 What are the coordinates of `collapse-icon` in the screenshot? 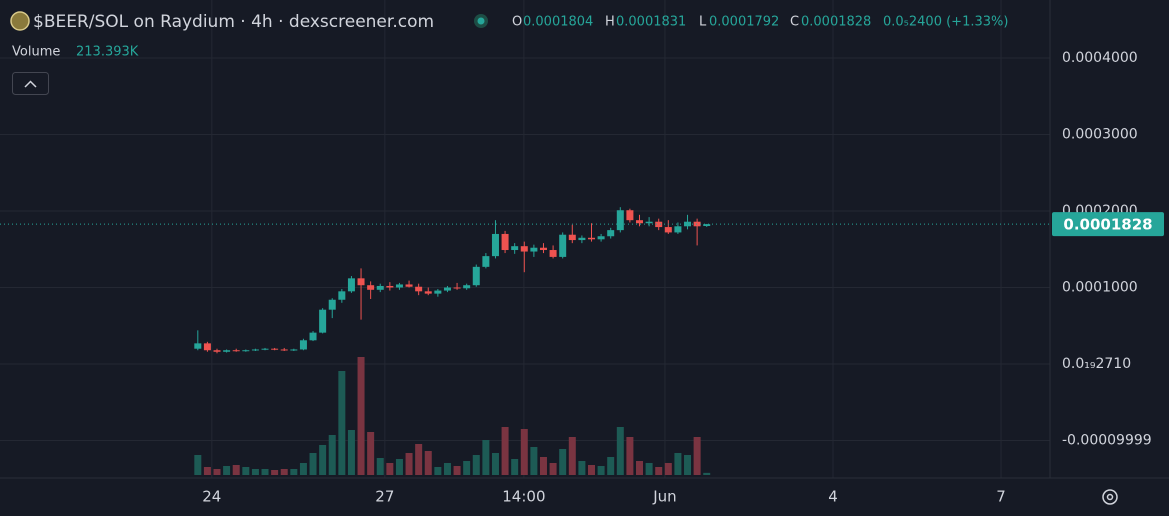 It's located at (30, 84).